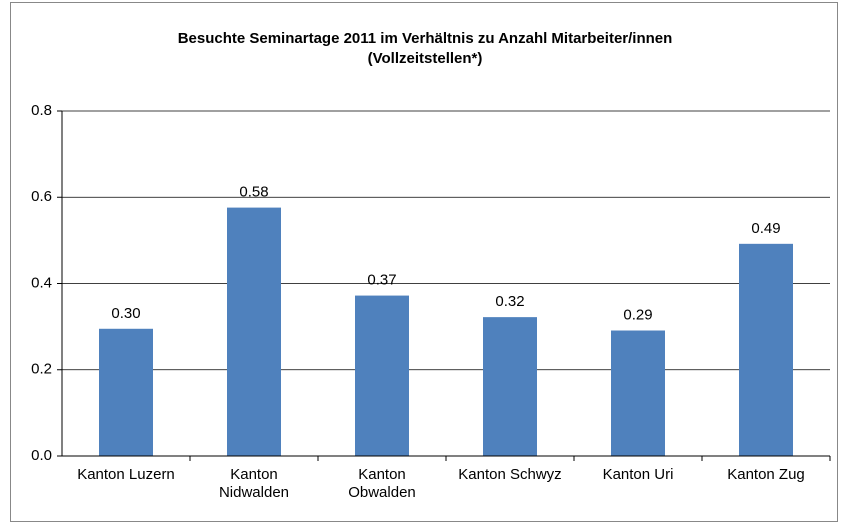 This screenshot has width=850, height=527. What do you see at coordinates (510, 474) in the screenshot?
I see `x-tick-label: Kanton Schwyz` at bounding box center [510, 474].